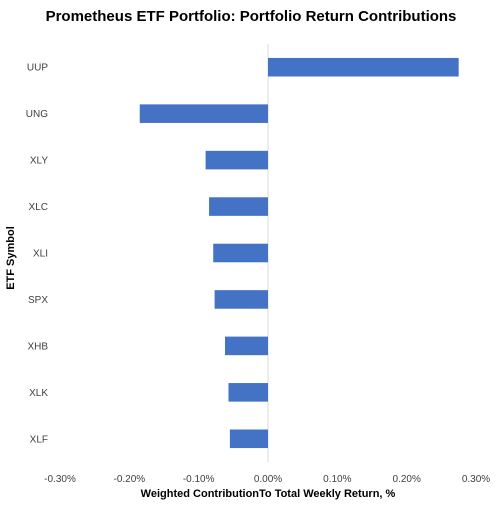 The height and width of the screenshot is (513, 502). What do you see at coordinates (203, 113) in the screenshot?
I see `bar-ung` at bounding box center [203, 113].